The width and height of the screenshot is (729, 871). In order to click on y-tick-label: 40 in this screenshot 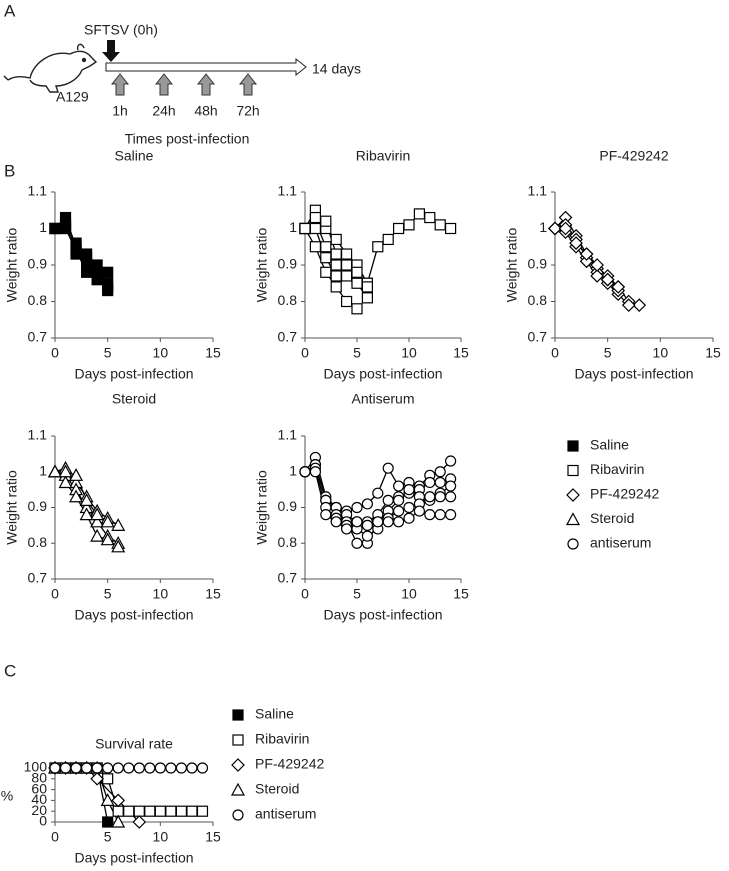, I will do `click(39, 799)`.